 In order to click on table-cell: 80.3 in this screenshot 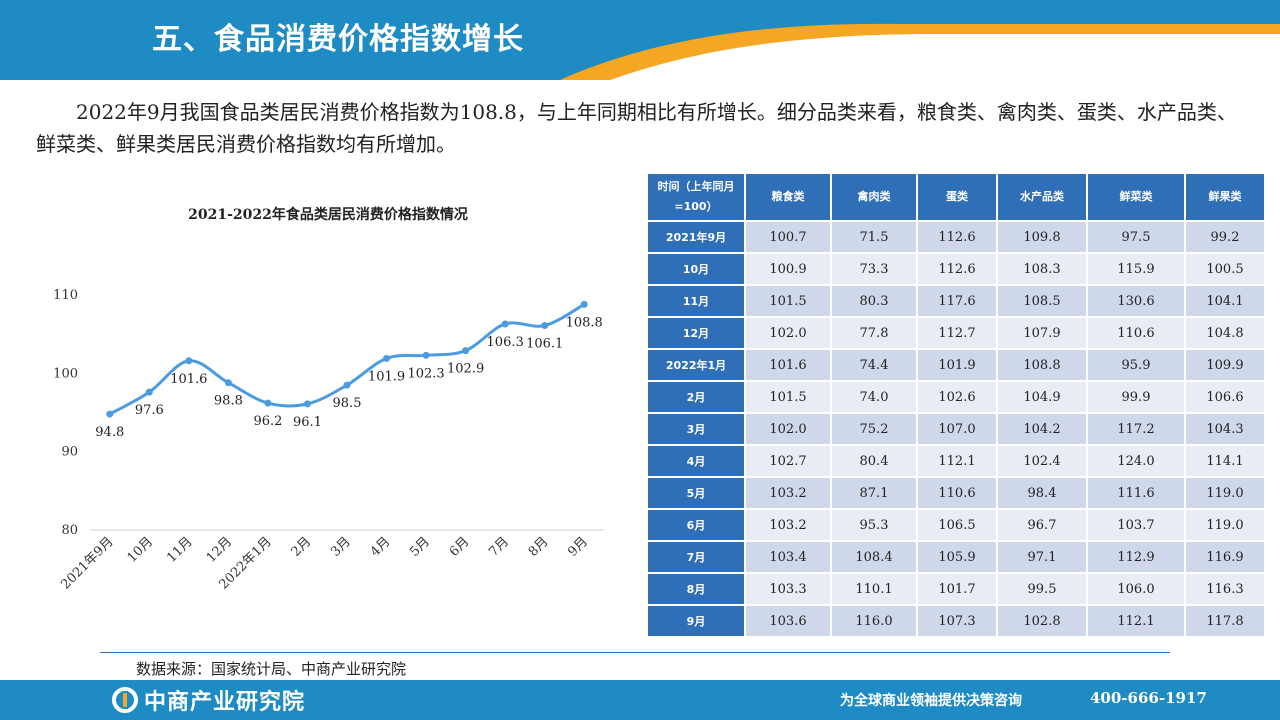, I will do `click(874, 301)`.